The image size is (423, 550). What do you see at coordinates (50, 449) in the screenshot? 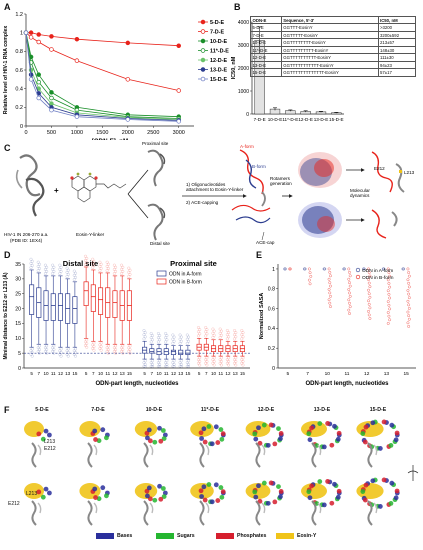
I see `f-res-label: E212` at bounding box center [50, 449].